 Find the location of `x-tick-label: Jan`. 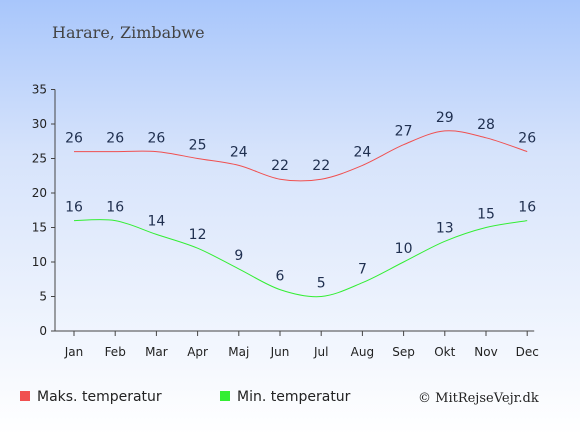

x-tick-label: Jan is located at coordinates (74, 352).